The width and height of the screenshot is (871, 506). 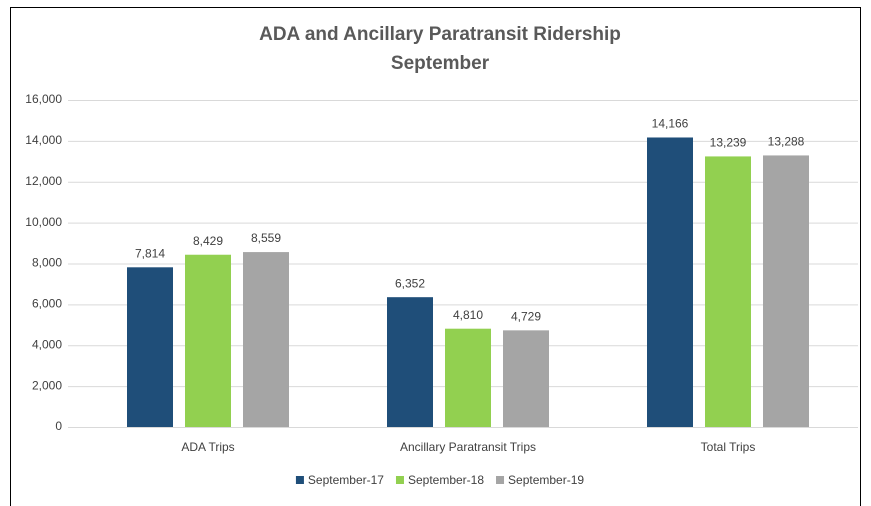 What do you see at coordinates (43, 222) in the screenshot?
I see `y-tick-label: 10,000` at bounding box center [43, 222].